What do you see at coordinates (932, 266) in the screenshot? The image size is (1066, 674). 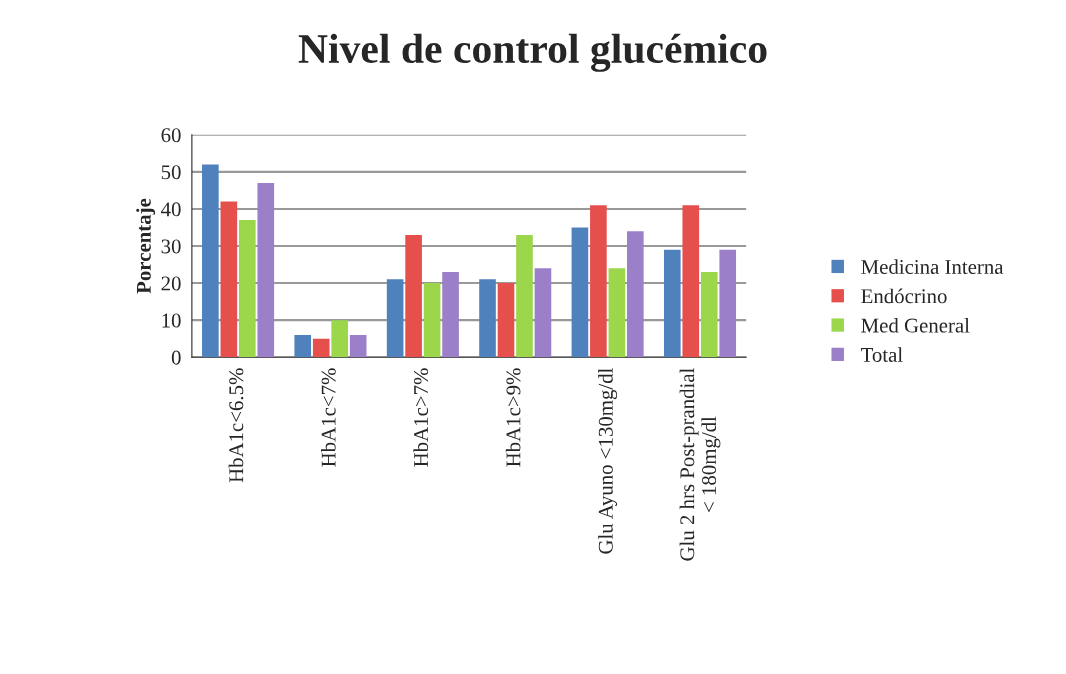 I see `legend-label: Medicina Interna` at bounding box center [932, 266].